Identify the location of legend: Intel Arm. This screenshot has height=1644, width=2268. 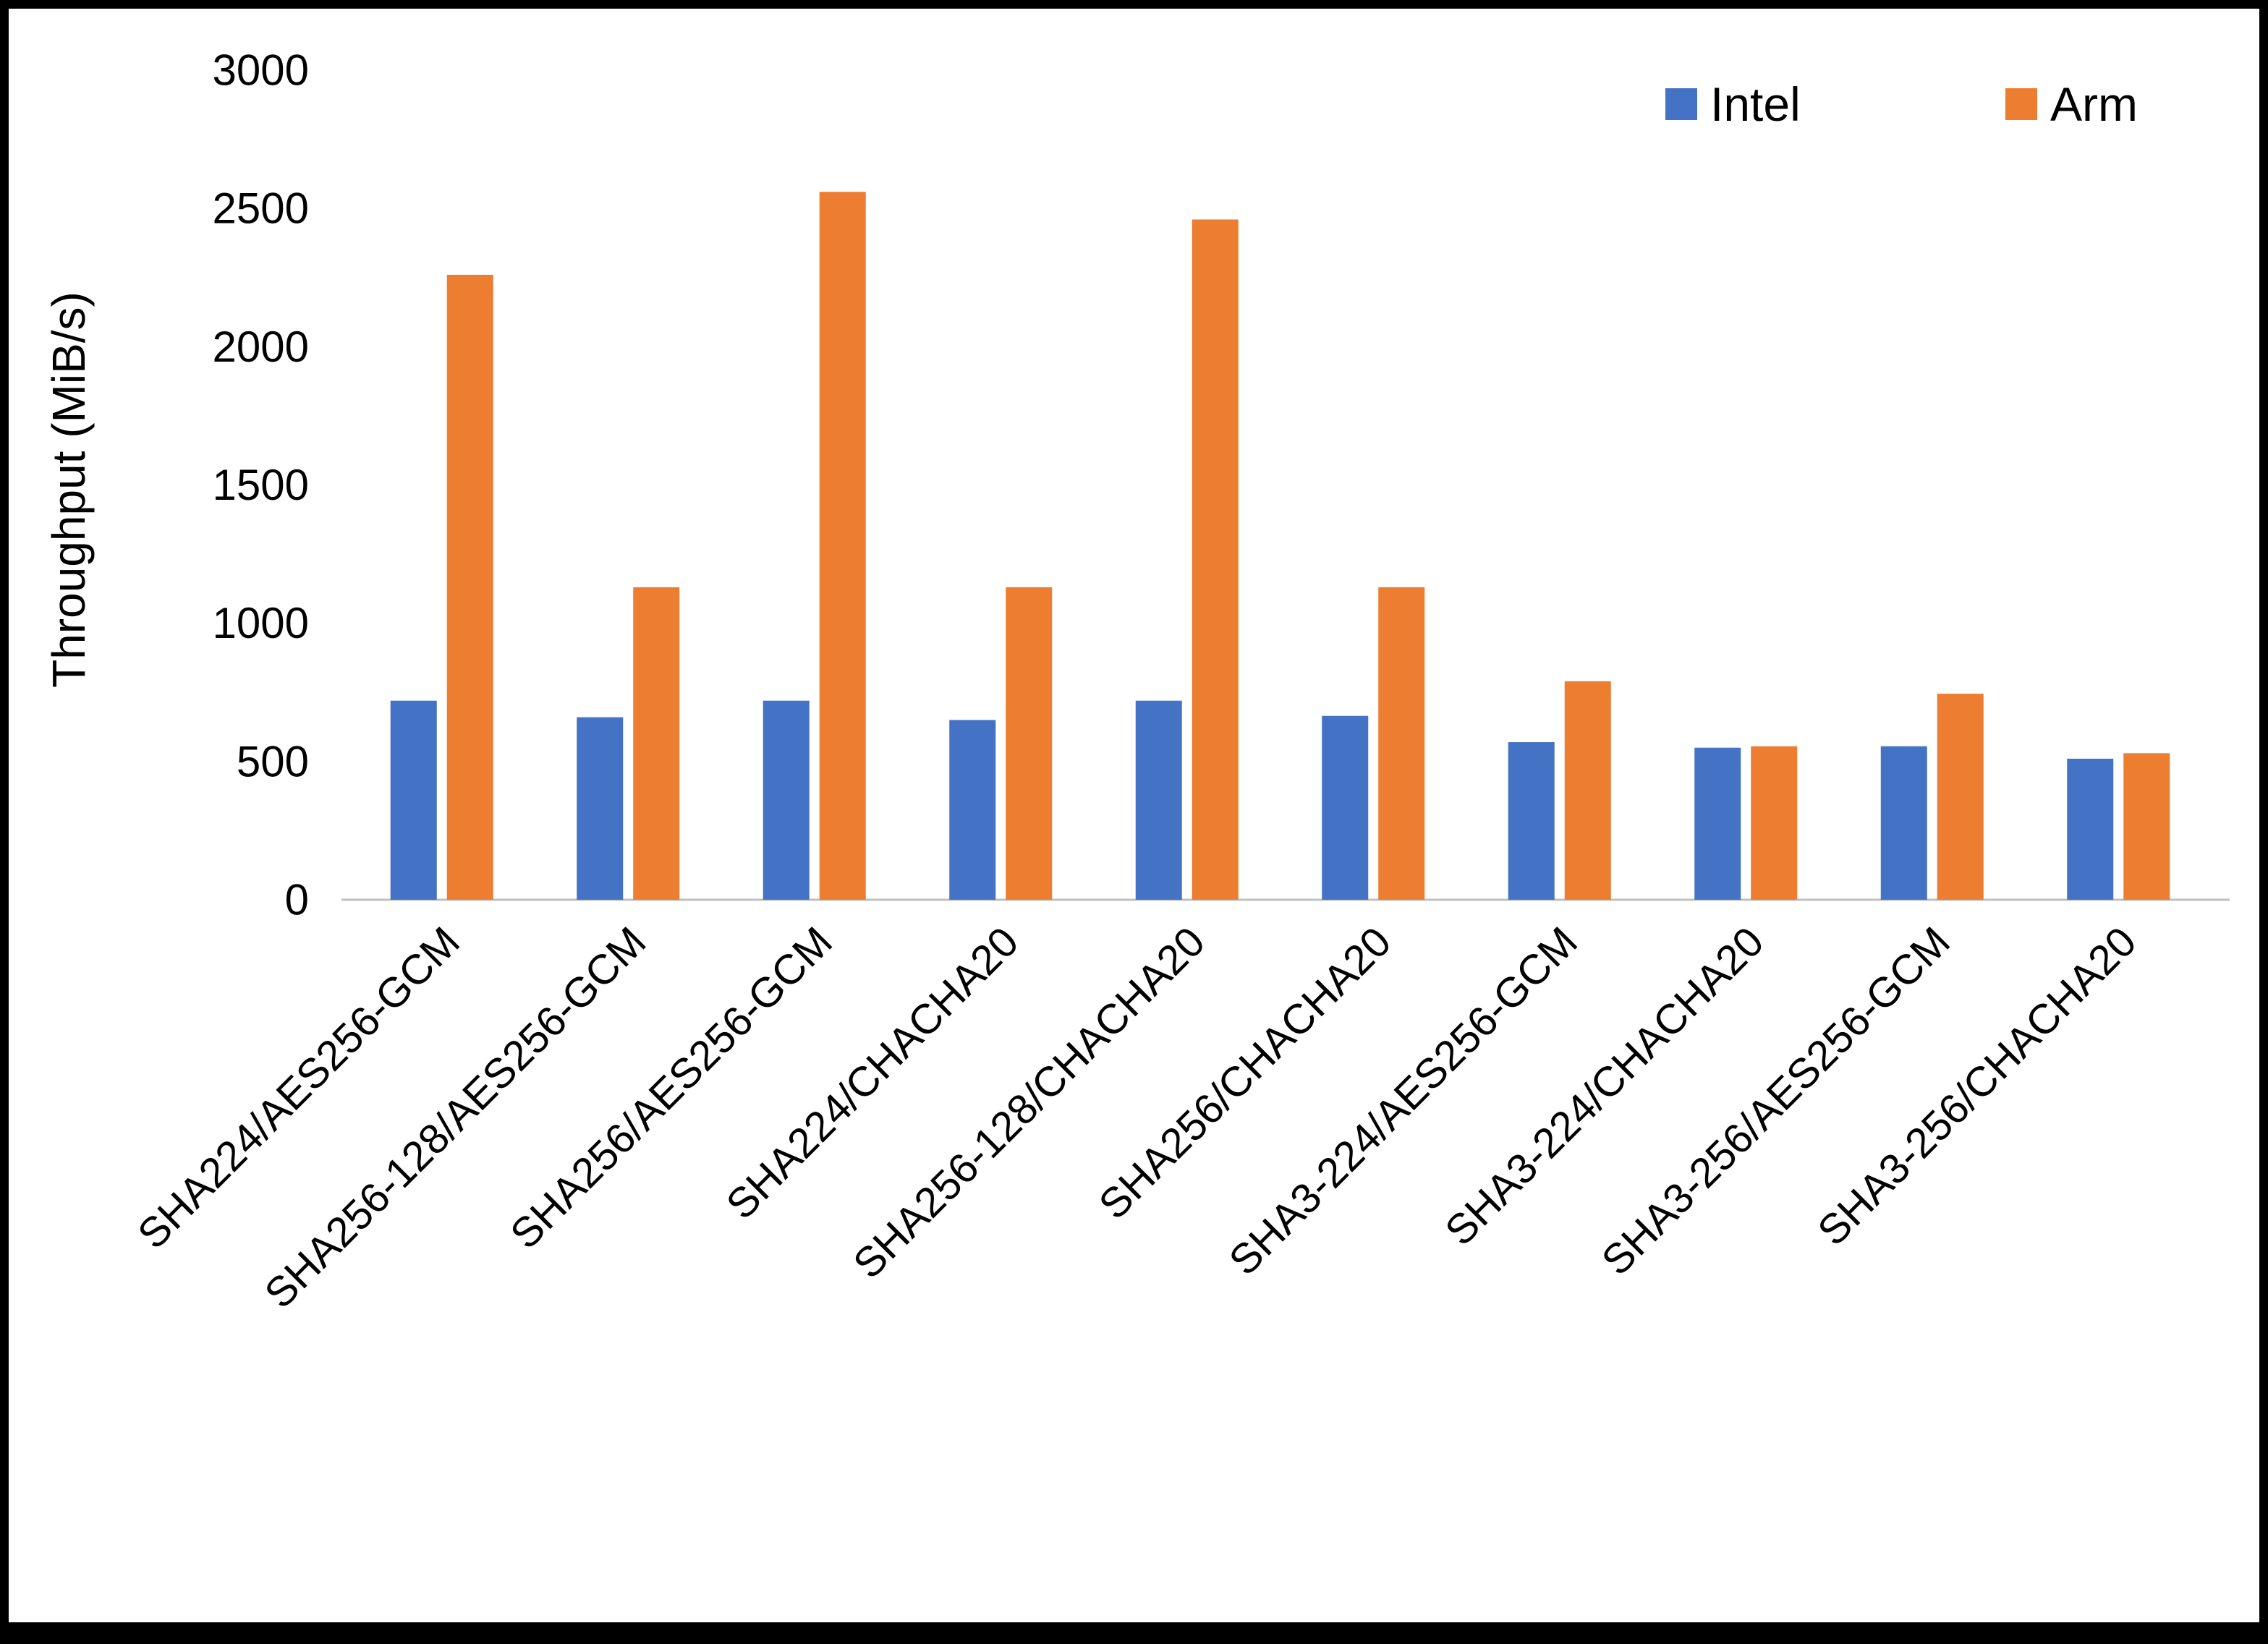
(1901, 104).